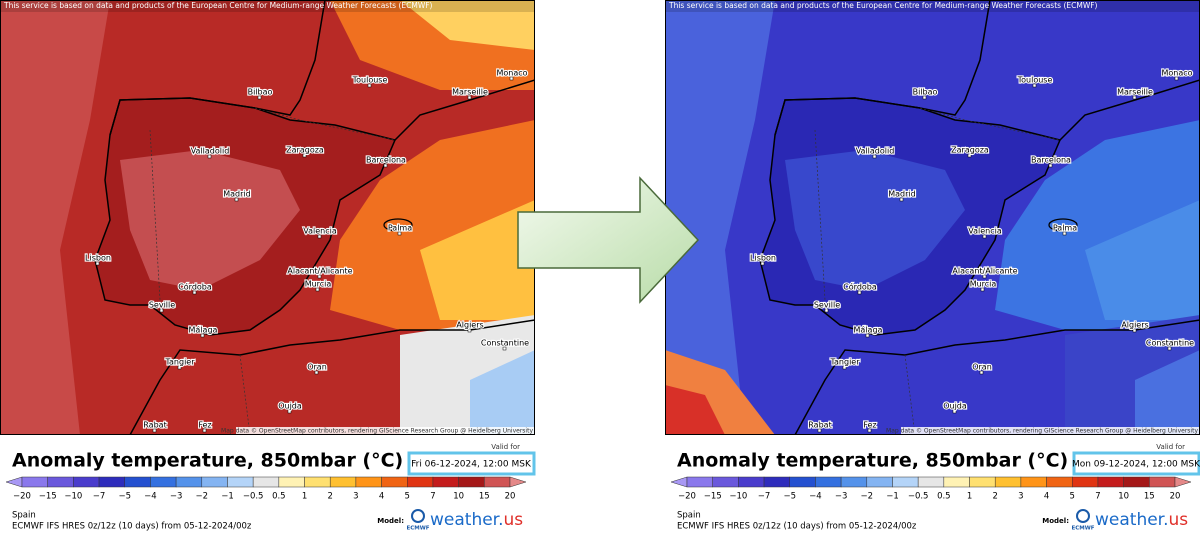  Describe the element at coordinates (901, 194) in the screenshot. I see `city-label: Madrid` at that location.